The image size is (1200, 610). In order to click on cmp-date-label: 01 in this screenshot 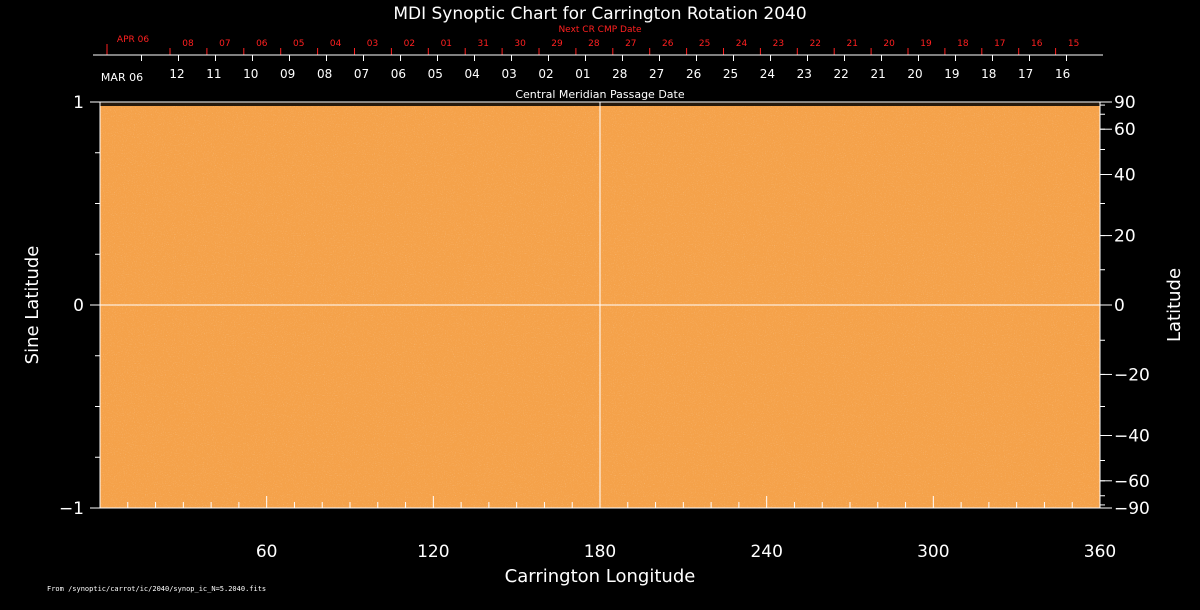, I will do `click(582, 74)`.